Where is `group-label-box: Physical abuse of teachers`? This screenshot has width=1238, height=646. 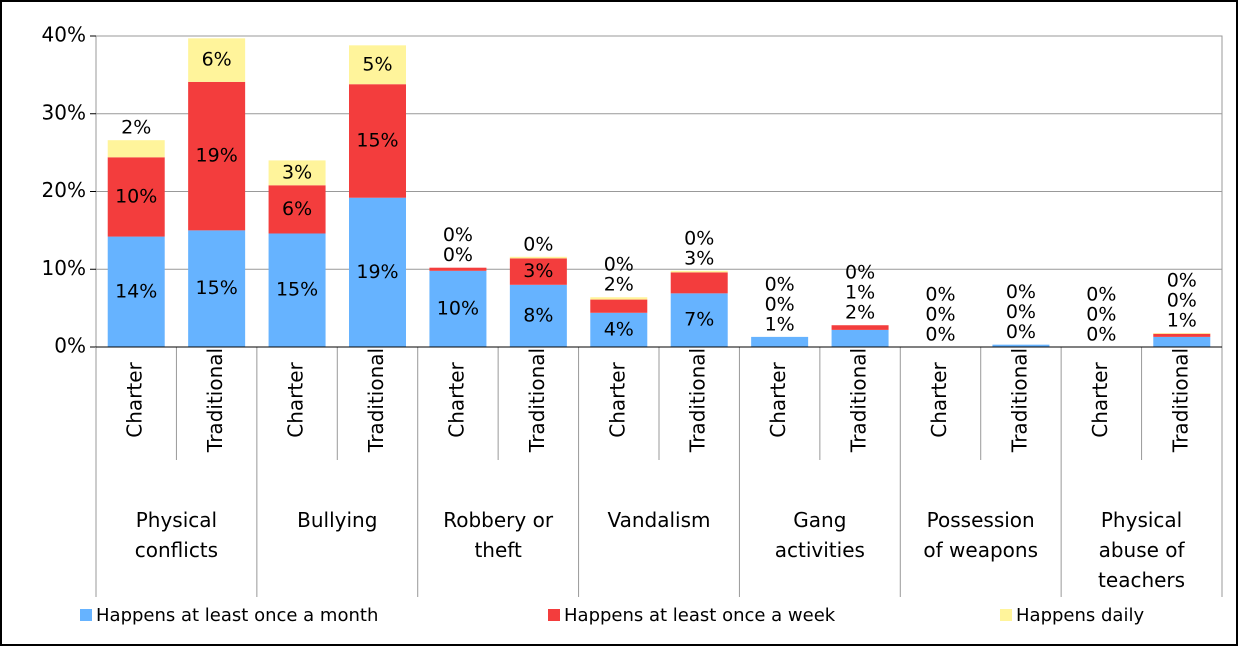 group-label-box: Physical abuse of teachers is located at coordinates (1142, 550).